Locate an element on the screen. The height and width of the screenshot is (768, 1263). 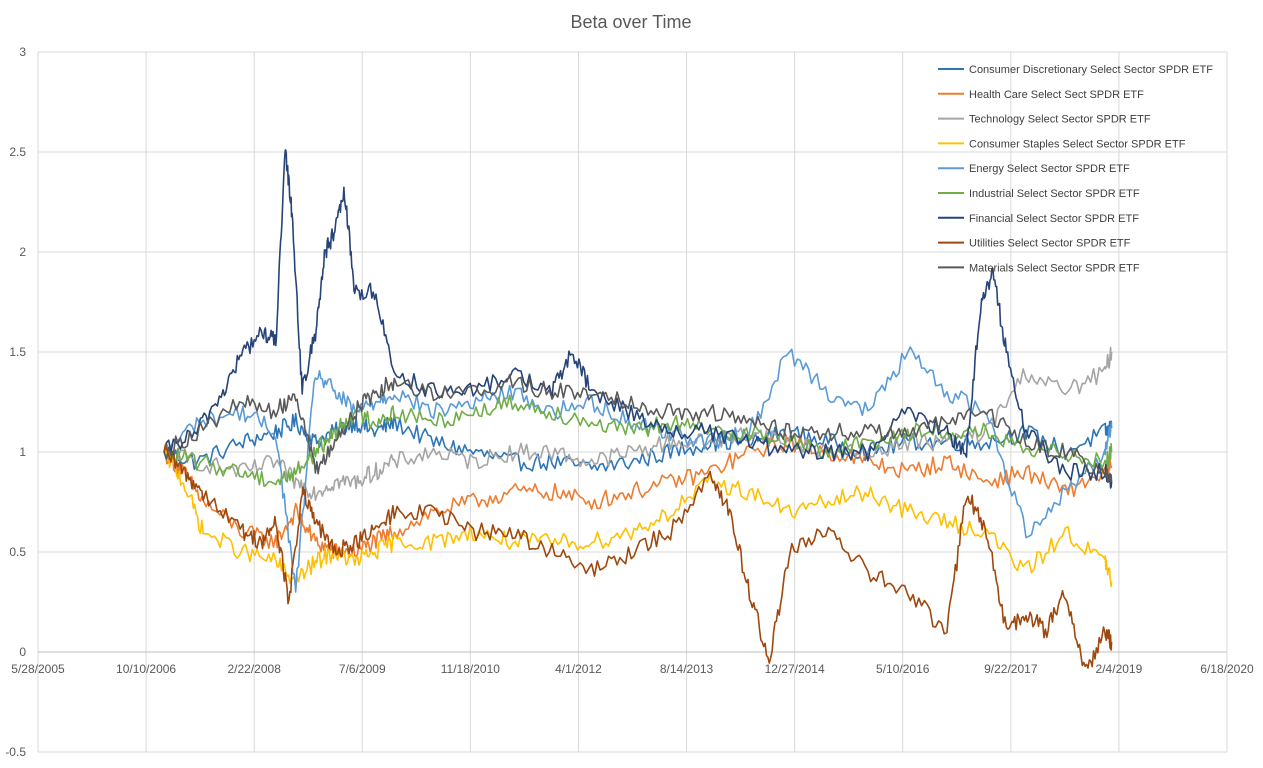
x-tick-label: 2/4/2019 is located at coordinates (1119, 669).